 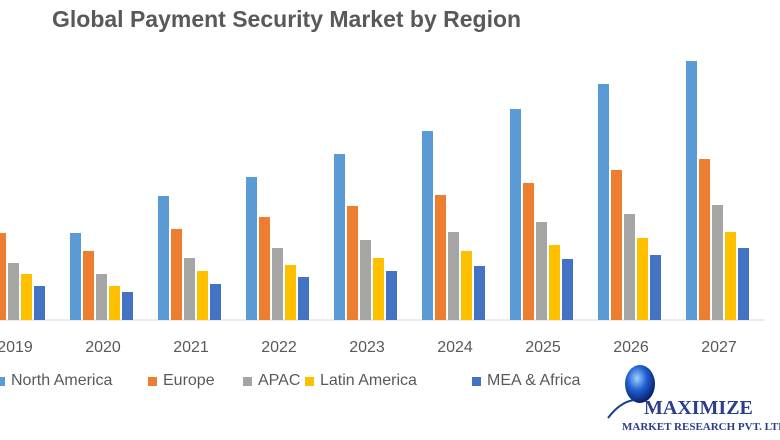 What do you see at coordinates (554, 282) in the screenshot?
I see `bar-latin-america-2025` at bounding box center [554, 282].